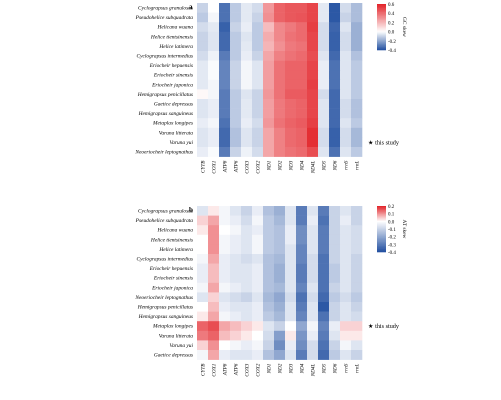 This screenshot has width=501, height=400. What do you see at coordinates (384, 326) in the screenshot?
I see `annotation-star: ★ this study` at bounding box center [384, 326].